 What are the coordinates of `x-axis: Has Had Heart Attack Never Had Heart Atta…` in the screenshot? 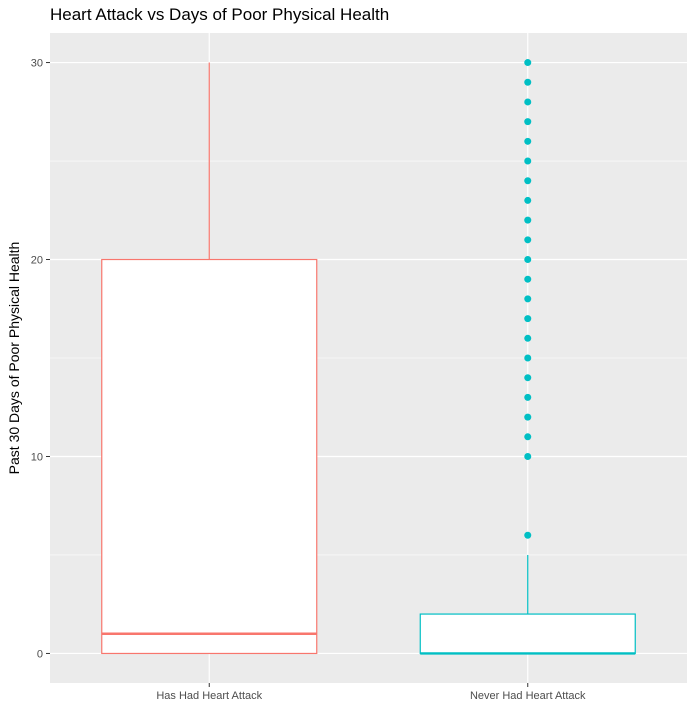 It's located at (371, 692).